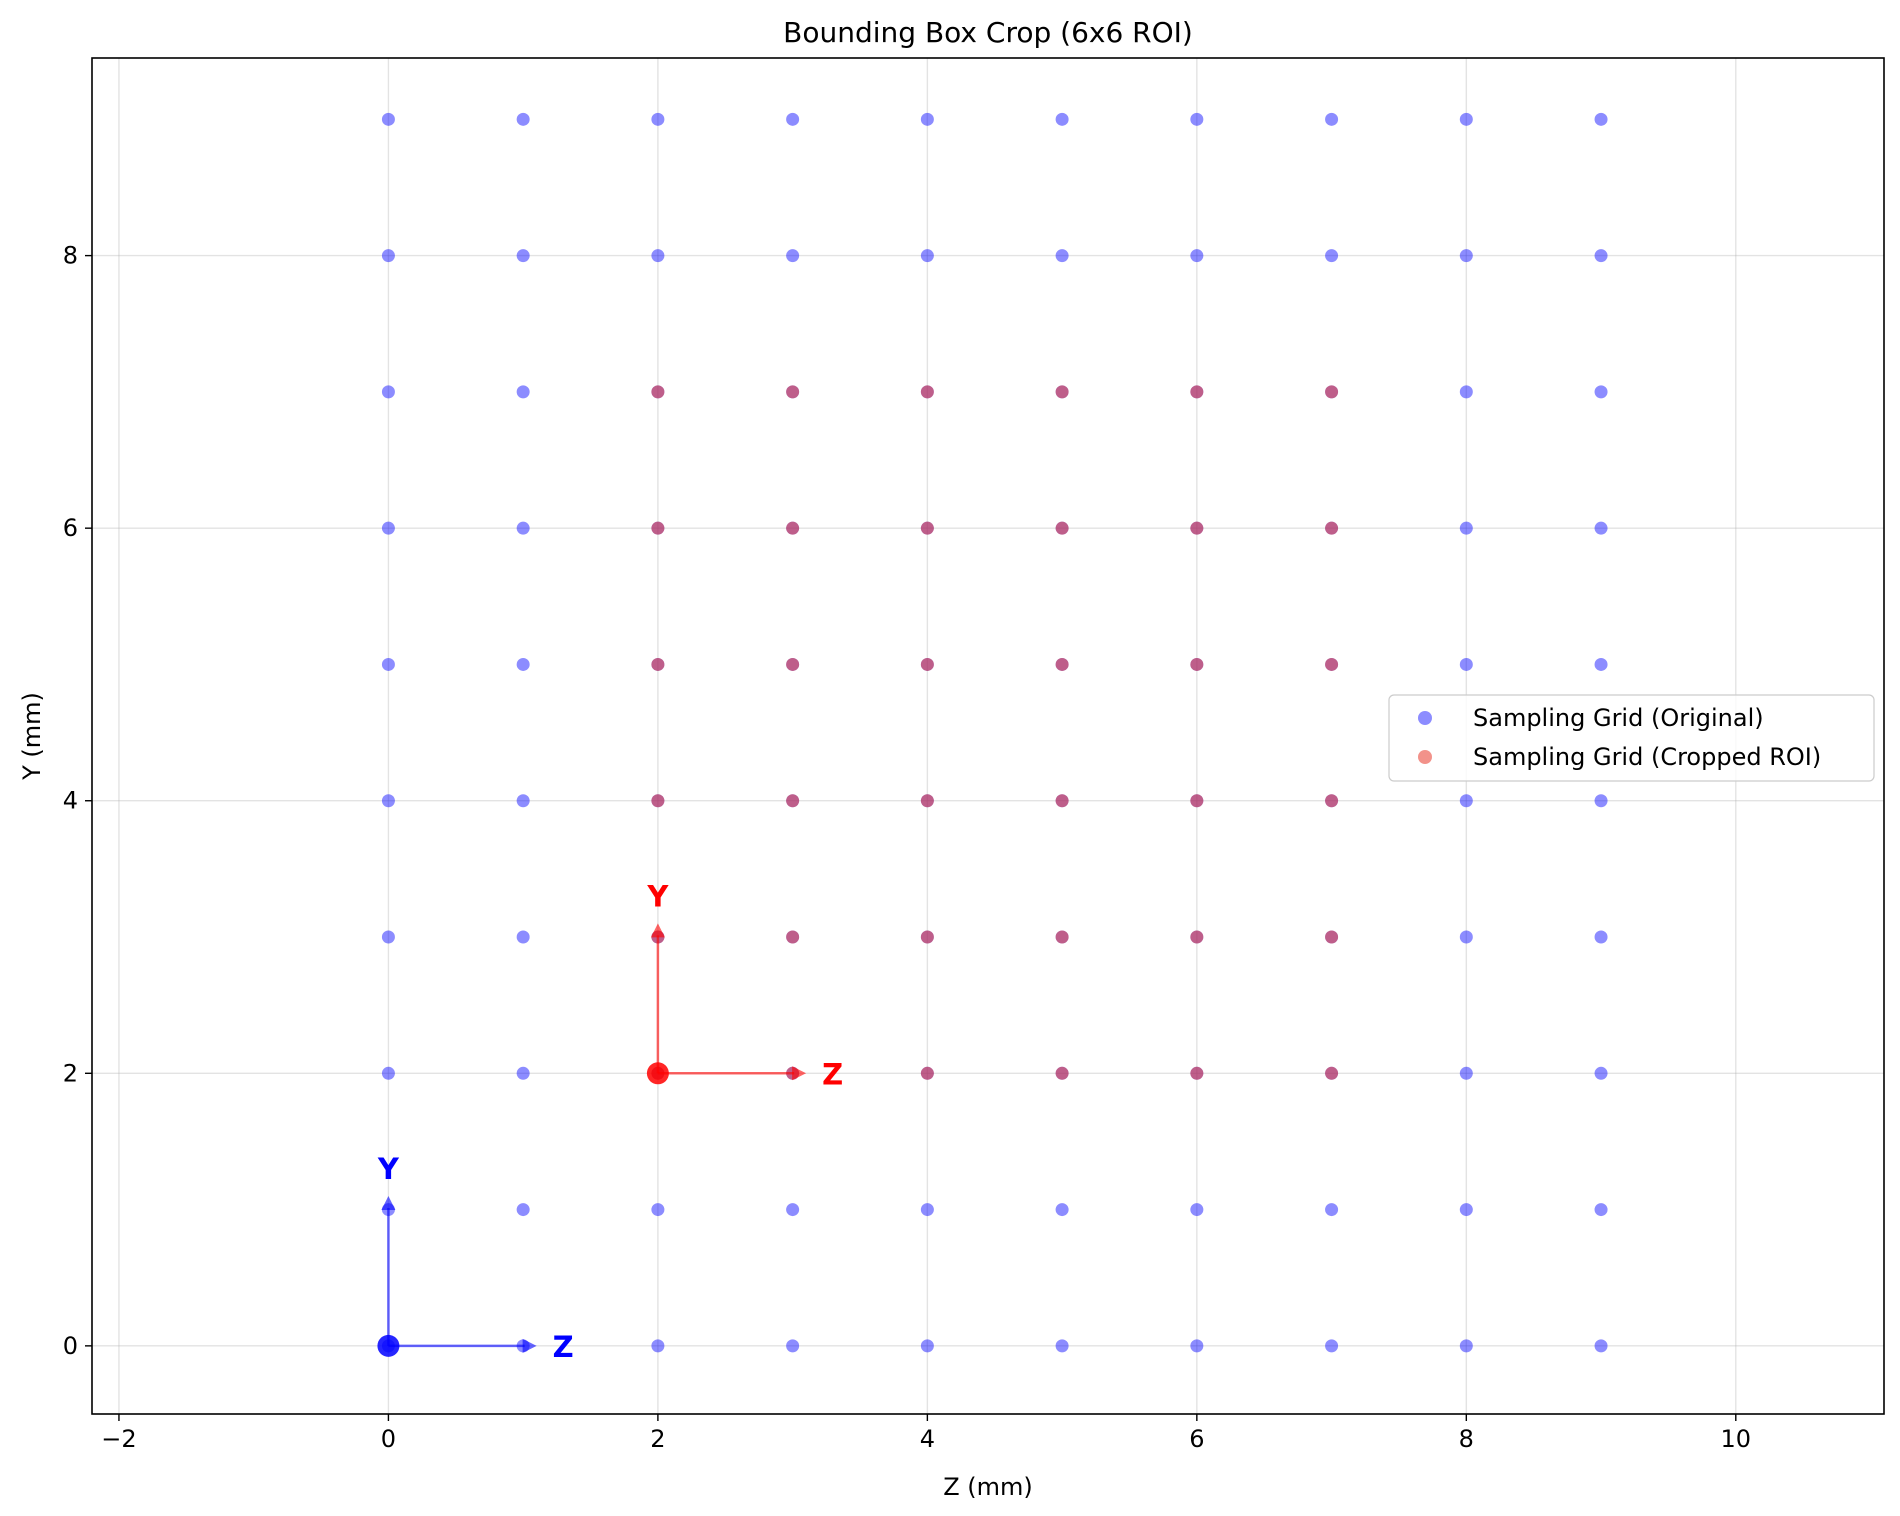 This screenshot has width=1900, height=1516. Describe the element at coordinates (32, 736) in the screenshot. I see `y-axis-label: Y (mm)` at that location.